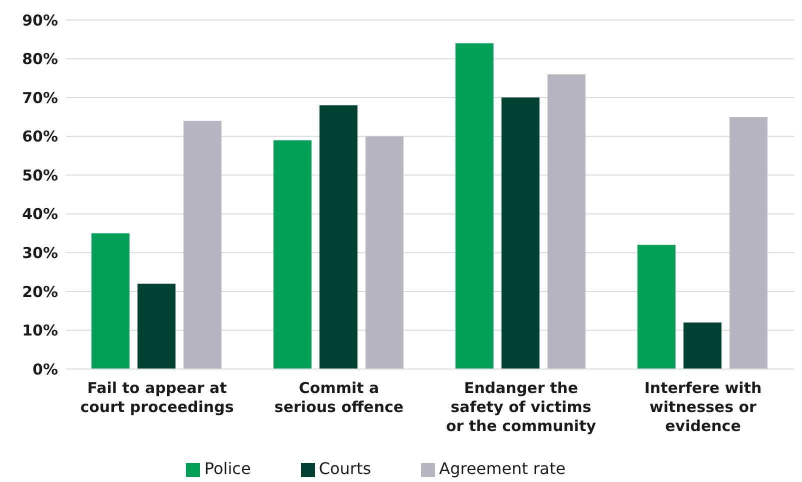  I want to click on y-tick-label: 30%, so click(40, 253).